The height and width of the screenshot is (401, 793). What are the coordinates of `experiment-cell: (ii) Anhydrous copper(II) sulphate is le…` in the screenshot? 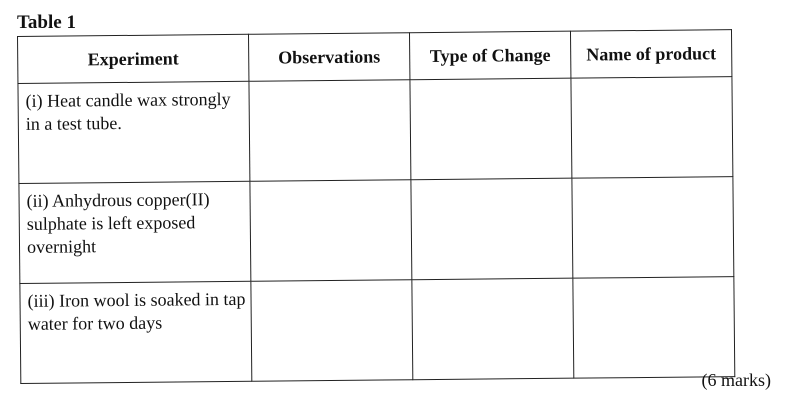 It's located at (134, 232).